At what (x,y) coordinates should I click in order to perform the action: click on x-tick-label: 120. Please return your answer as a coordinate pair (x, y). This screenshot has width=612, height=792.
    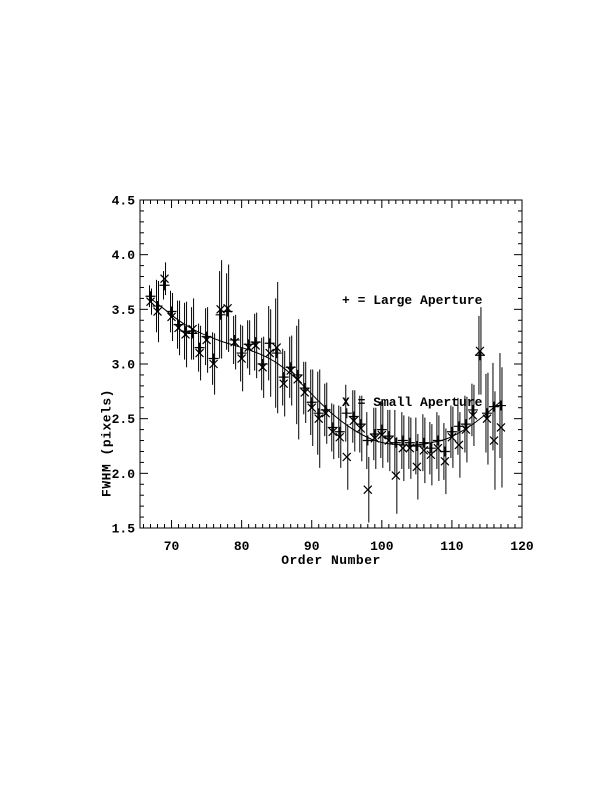
    Looking at the image, I should click on (522, 546).